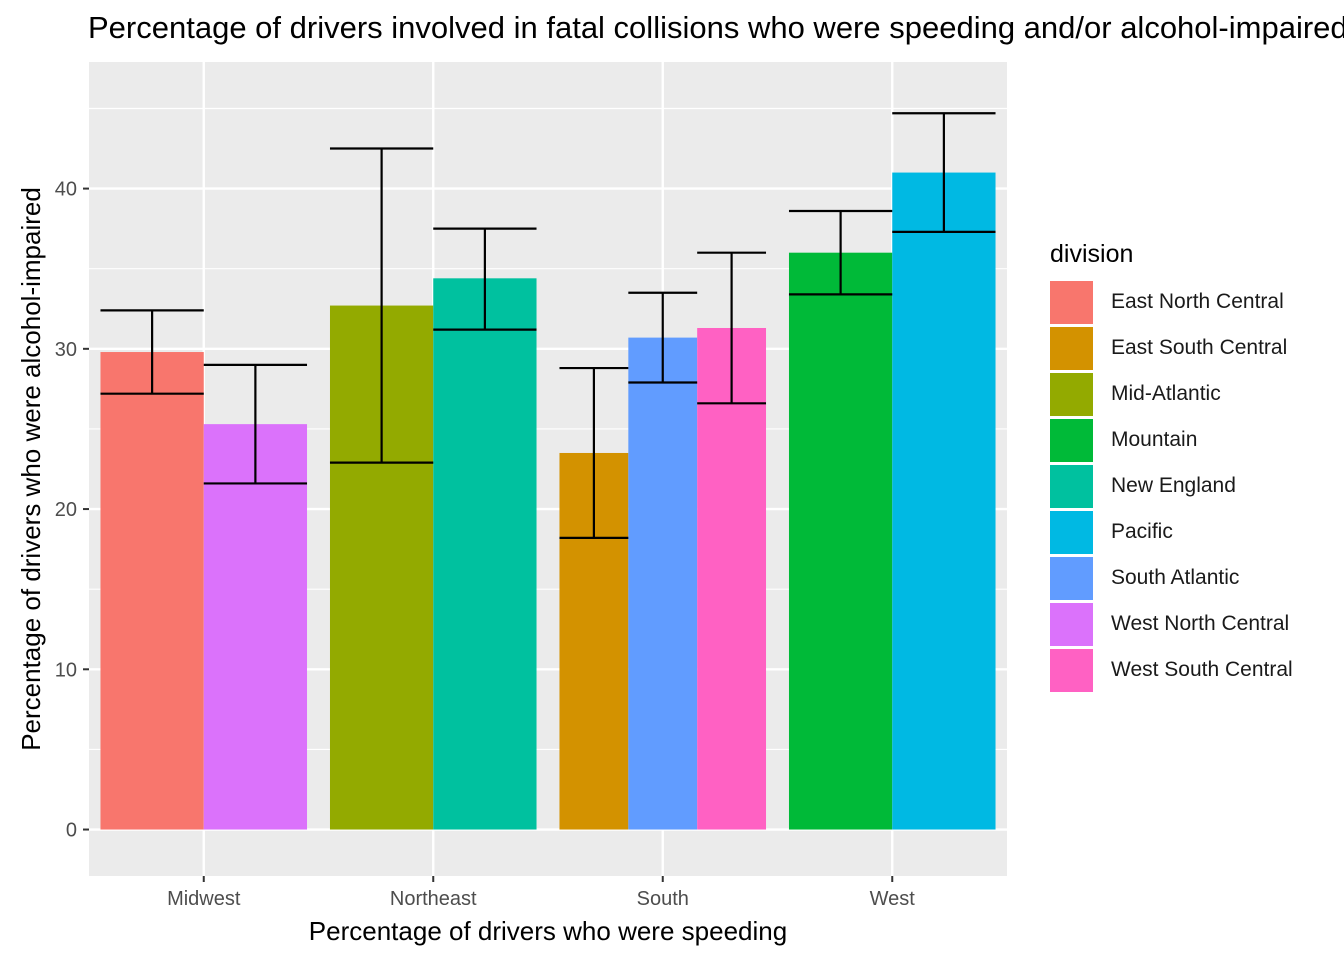 Image resolution: width=1344 pixels, height=960 pixels. Describe the element at coordinates (1197, 301) in the screenshot. I see `legend-label: East North Central` at that location.